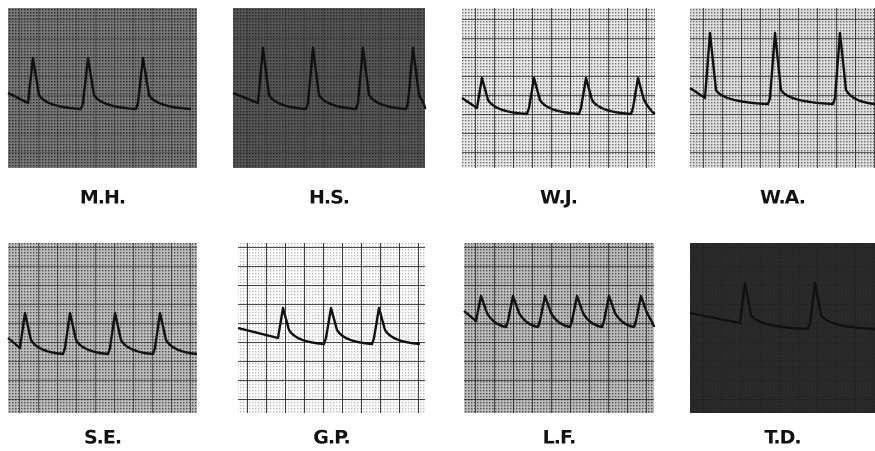 The width and height of the screenshot is (875, 451). Describe the element at coordinates (782, 198) in the screenshot. I see `panel-label: W.A.` at that location.